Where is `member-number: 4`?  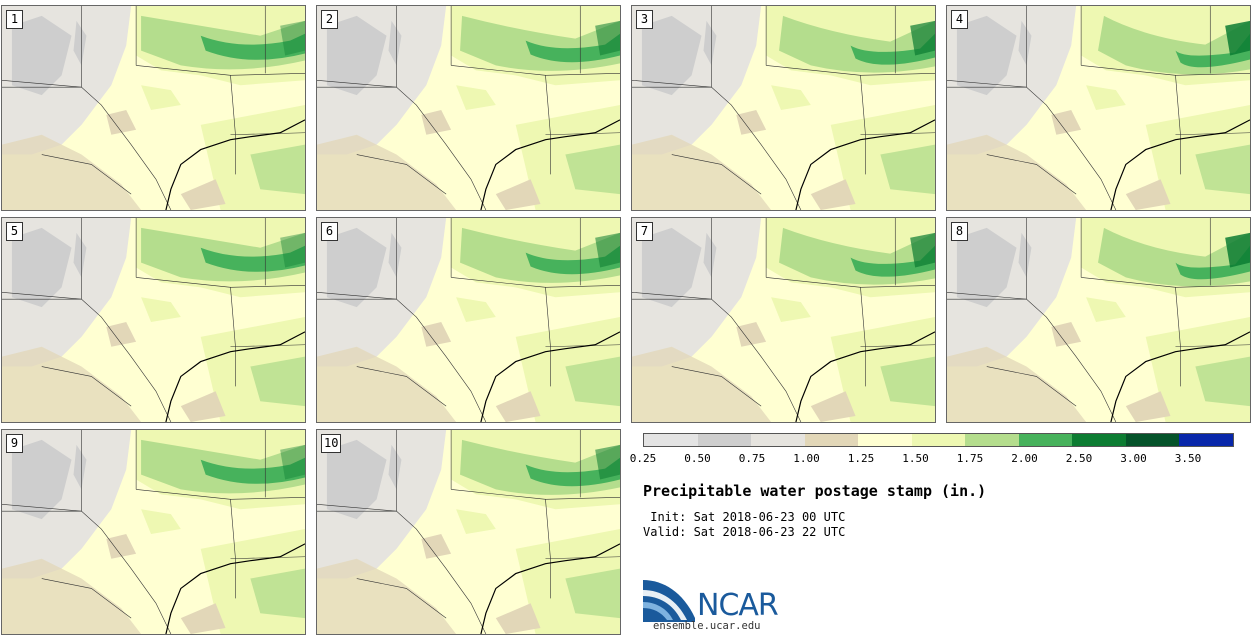
member-number: 4 is located at coordinates (959, 19).